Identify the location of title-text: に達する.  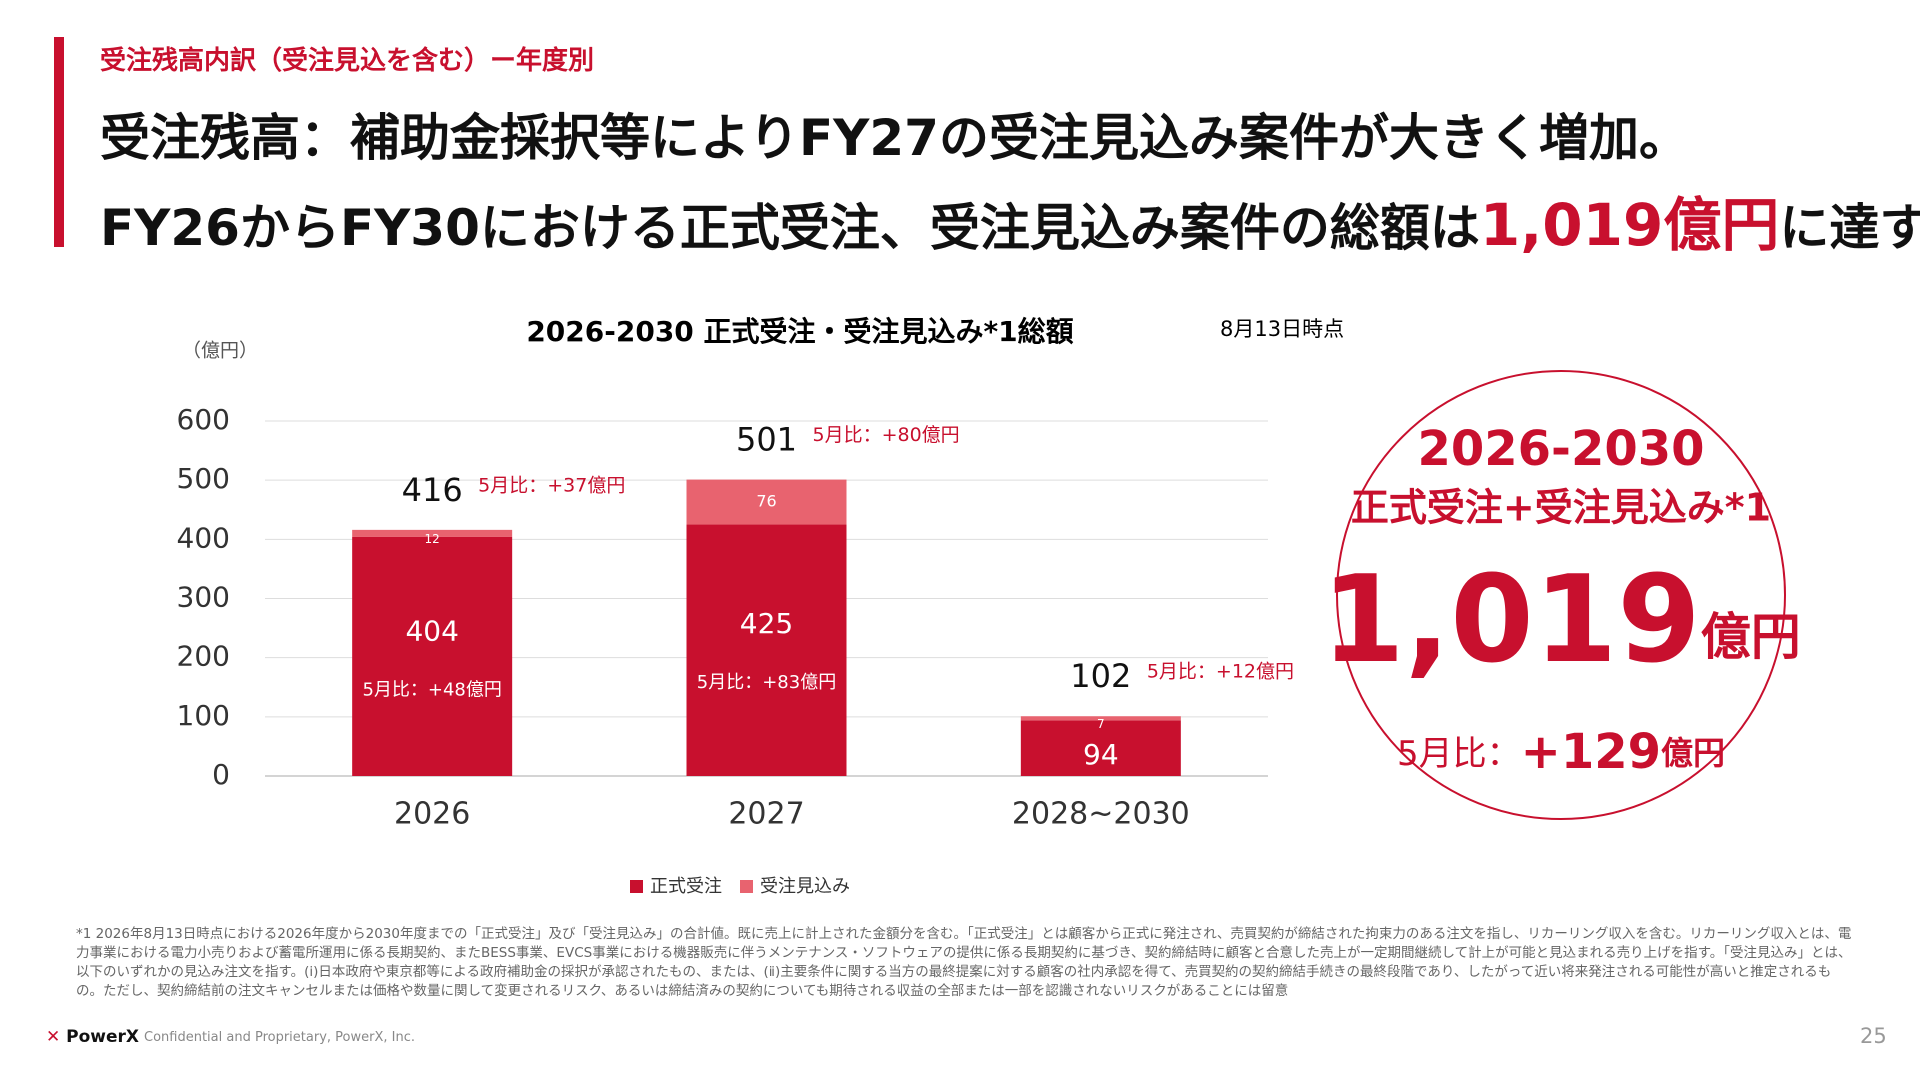
(1849, 228).